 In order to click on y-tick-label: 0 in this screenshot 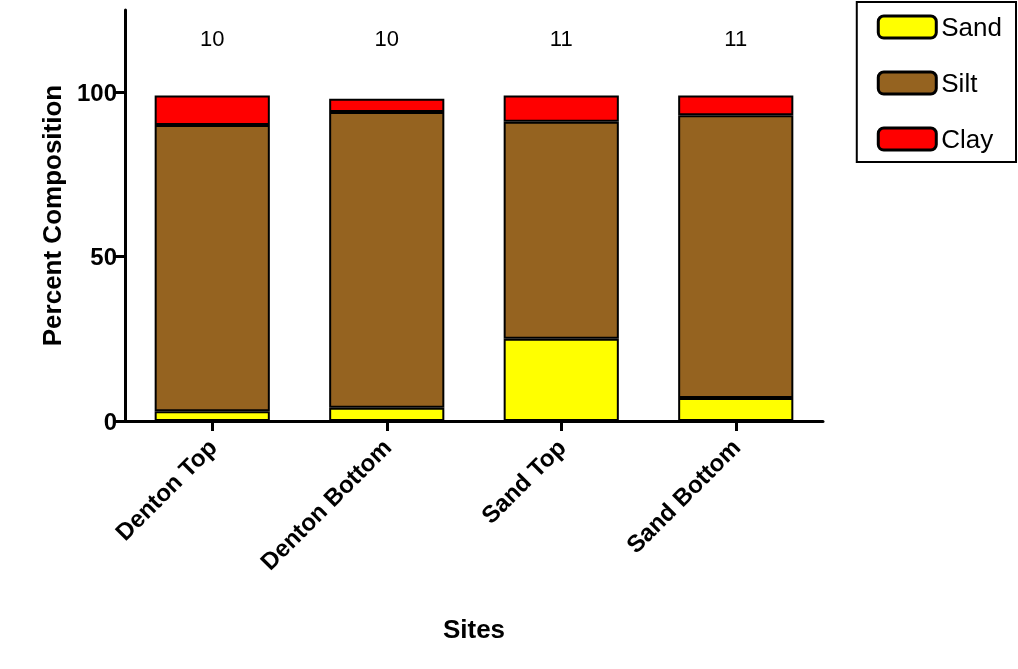, I will do `click(110, 421)`.